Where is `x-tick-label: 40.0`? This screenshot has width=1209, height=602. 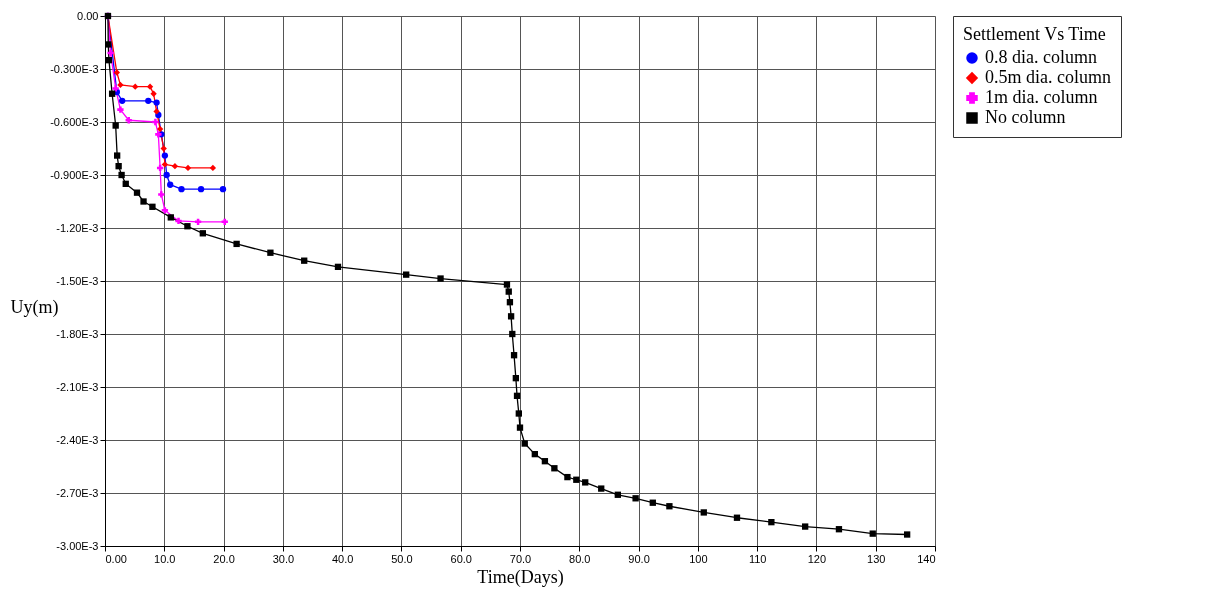 x-tick-label: 40.0 is located at coordinates (342, 558).